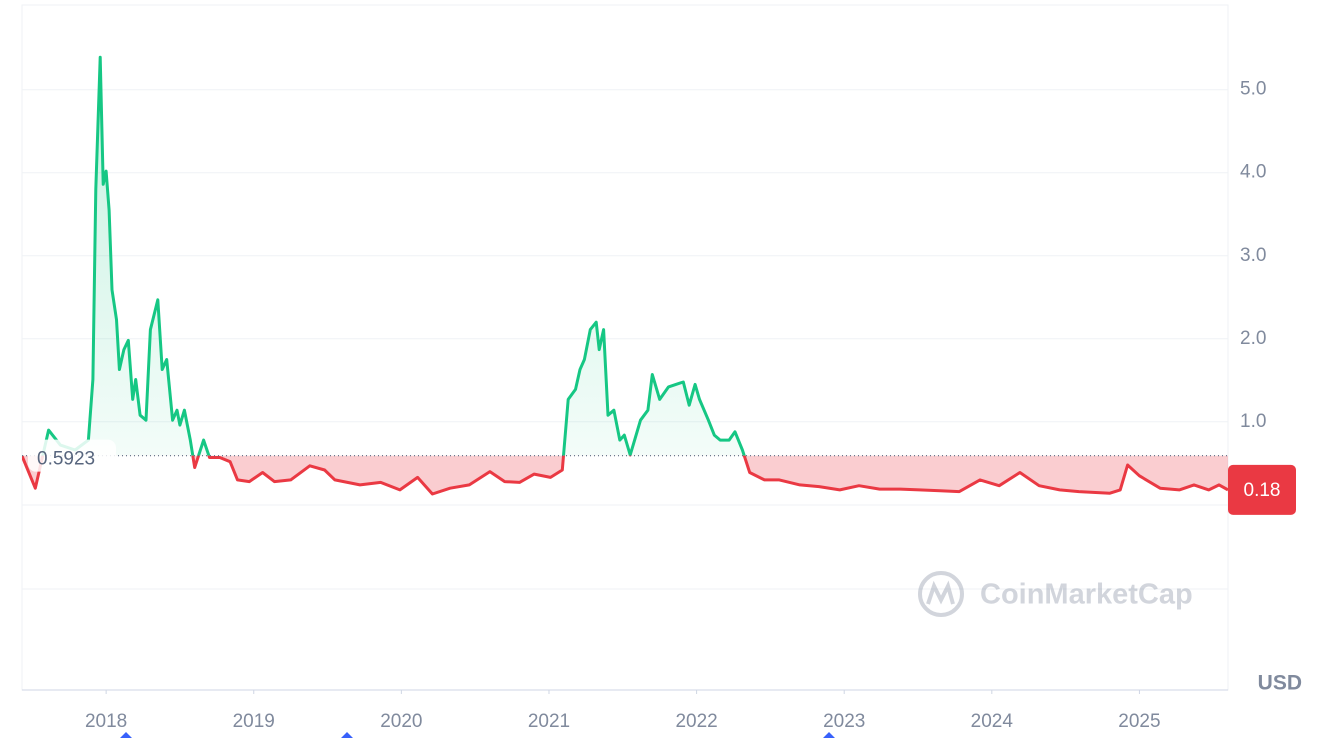  I want to click on watermark-text: CoinMarketCap, so click(1086, 595).